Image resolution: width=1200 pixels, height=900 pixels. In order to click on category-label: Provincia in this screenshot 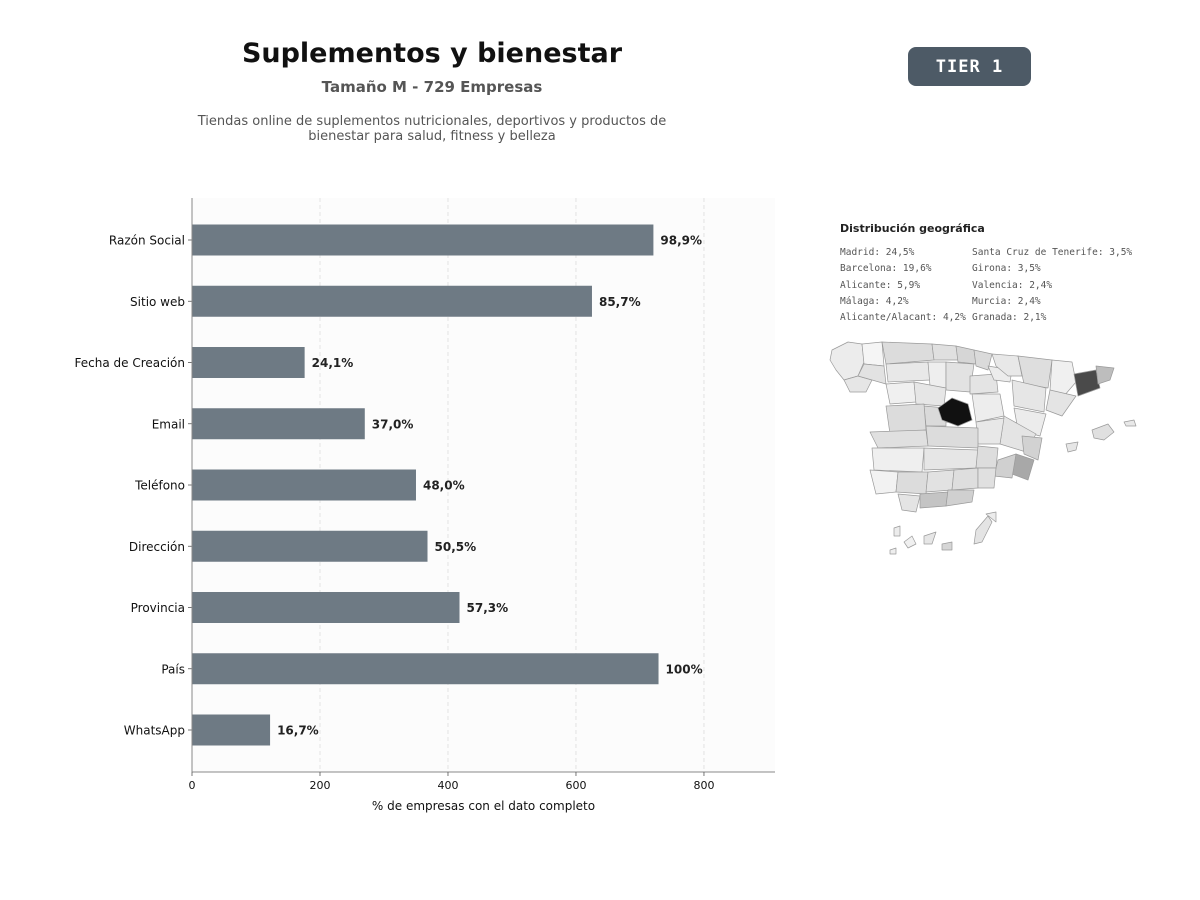, I will do `click(158, 608)`.